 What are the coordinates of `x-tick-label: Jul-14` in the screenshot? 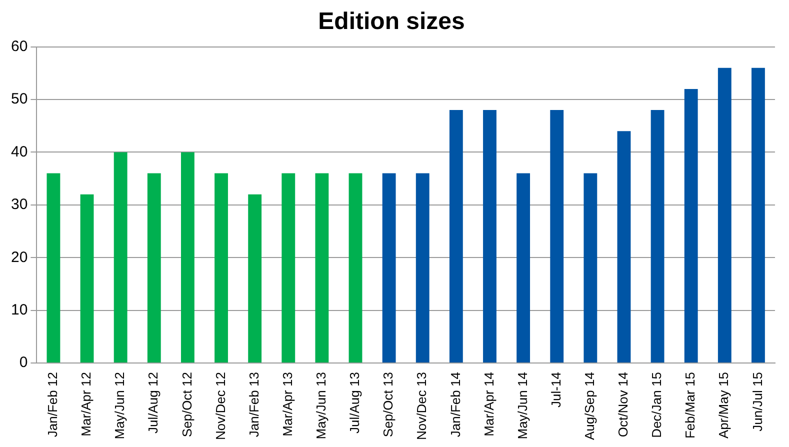 It's located at (556, 390).